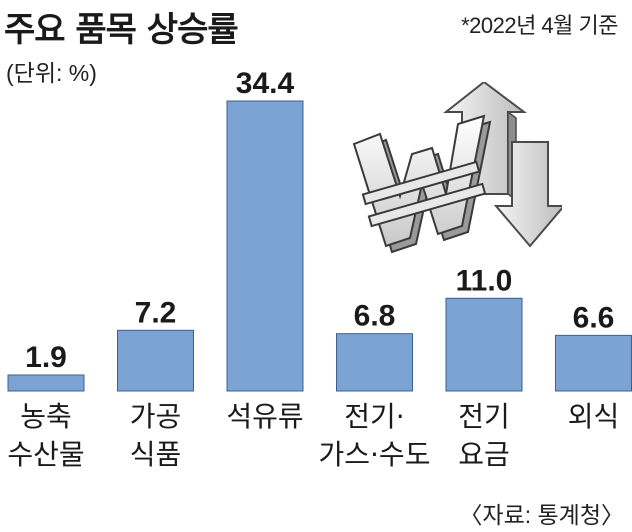  I want to click on data-source: 〈자료: 통계청〉, so click(541, 515).